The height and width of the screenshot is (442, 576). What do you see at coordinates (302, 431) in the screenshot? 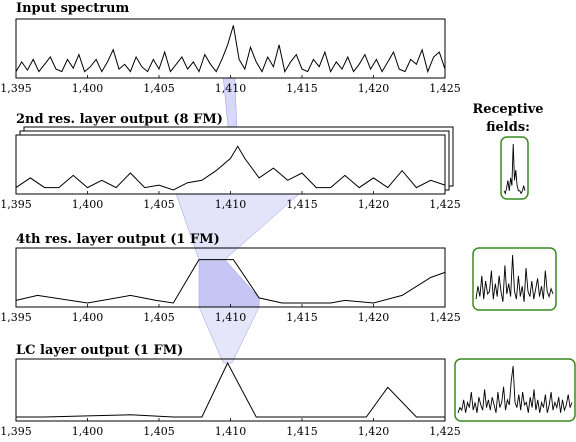
I see `panel-4-tick-label: 1,415` at bounding box center [302, 431].